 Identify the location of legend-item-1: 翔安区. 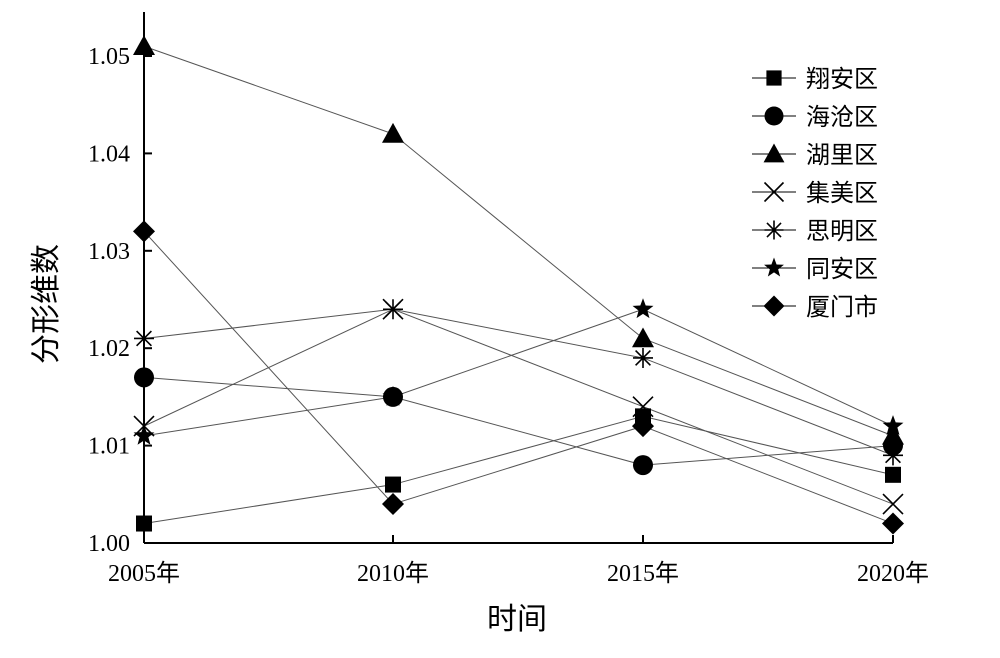
(815, 79).